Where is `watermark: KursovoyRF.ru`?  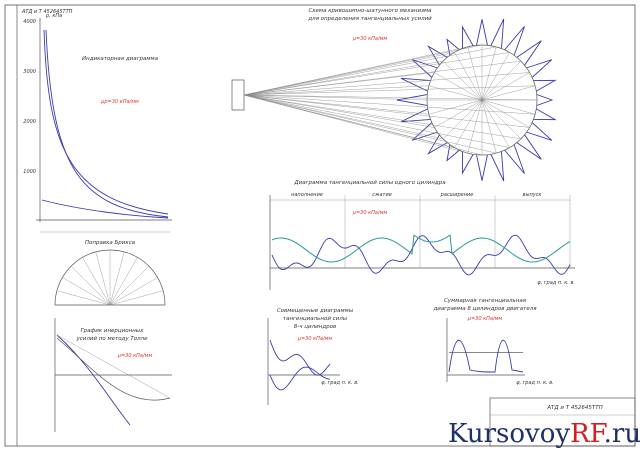
watermark: KursovoyRF.ru is located at coordinates (544, 434).